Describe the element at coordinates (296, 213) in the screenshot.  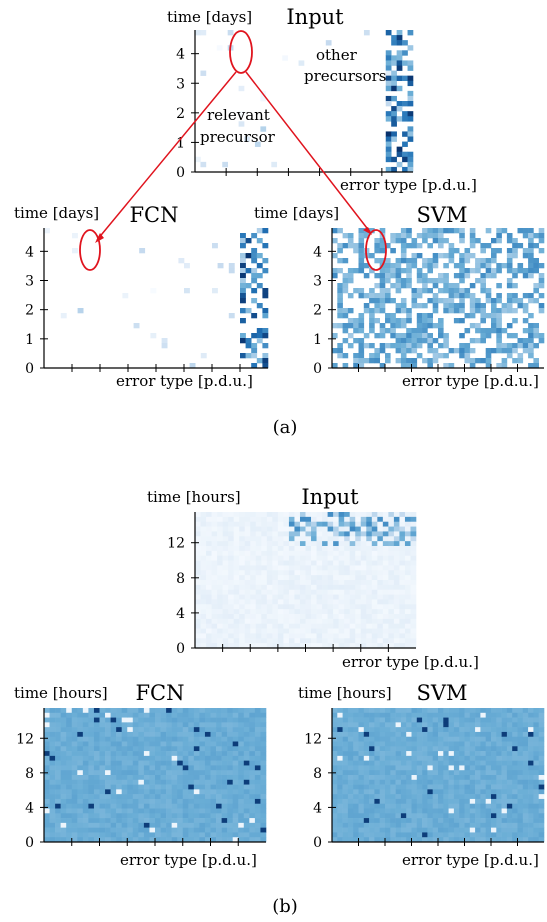
I see `y-axis-label: time [days]` at that location.